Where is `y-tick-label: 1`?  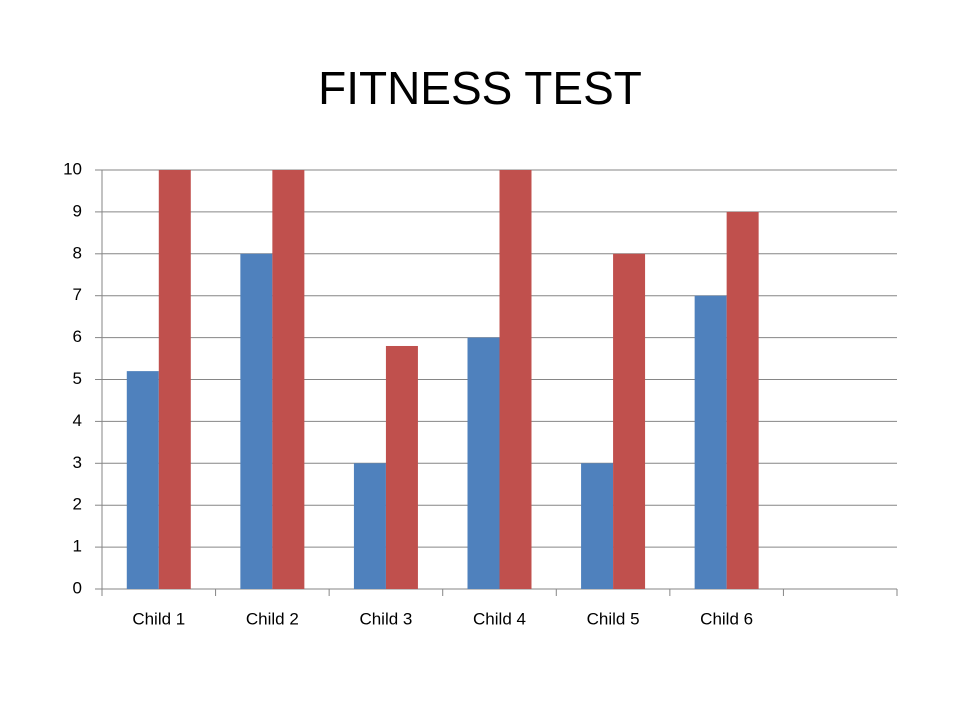 y-tick-label: 1 is located at coordinates (77, 546).